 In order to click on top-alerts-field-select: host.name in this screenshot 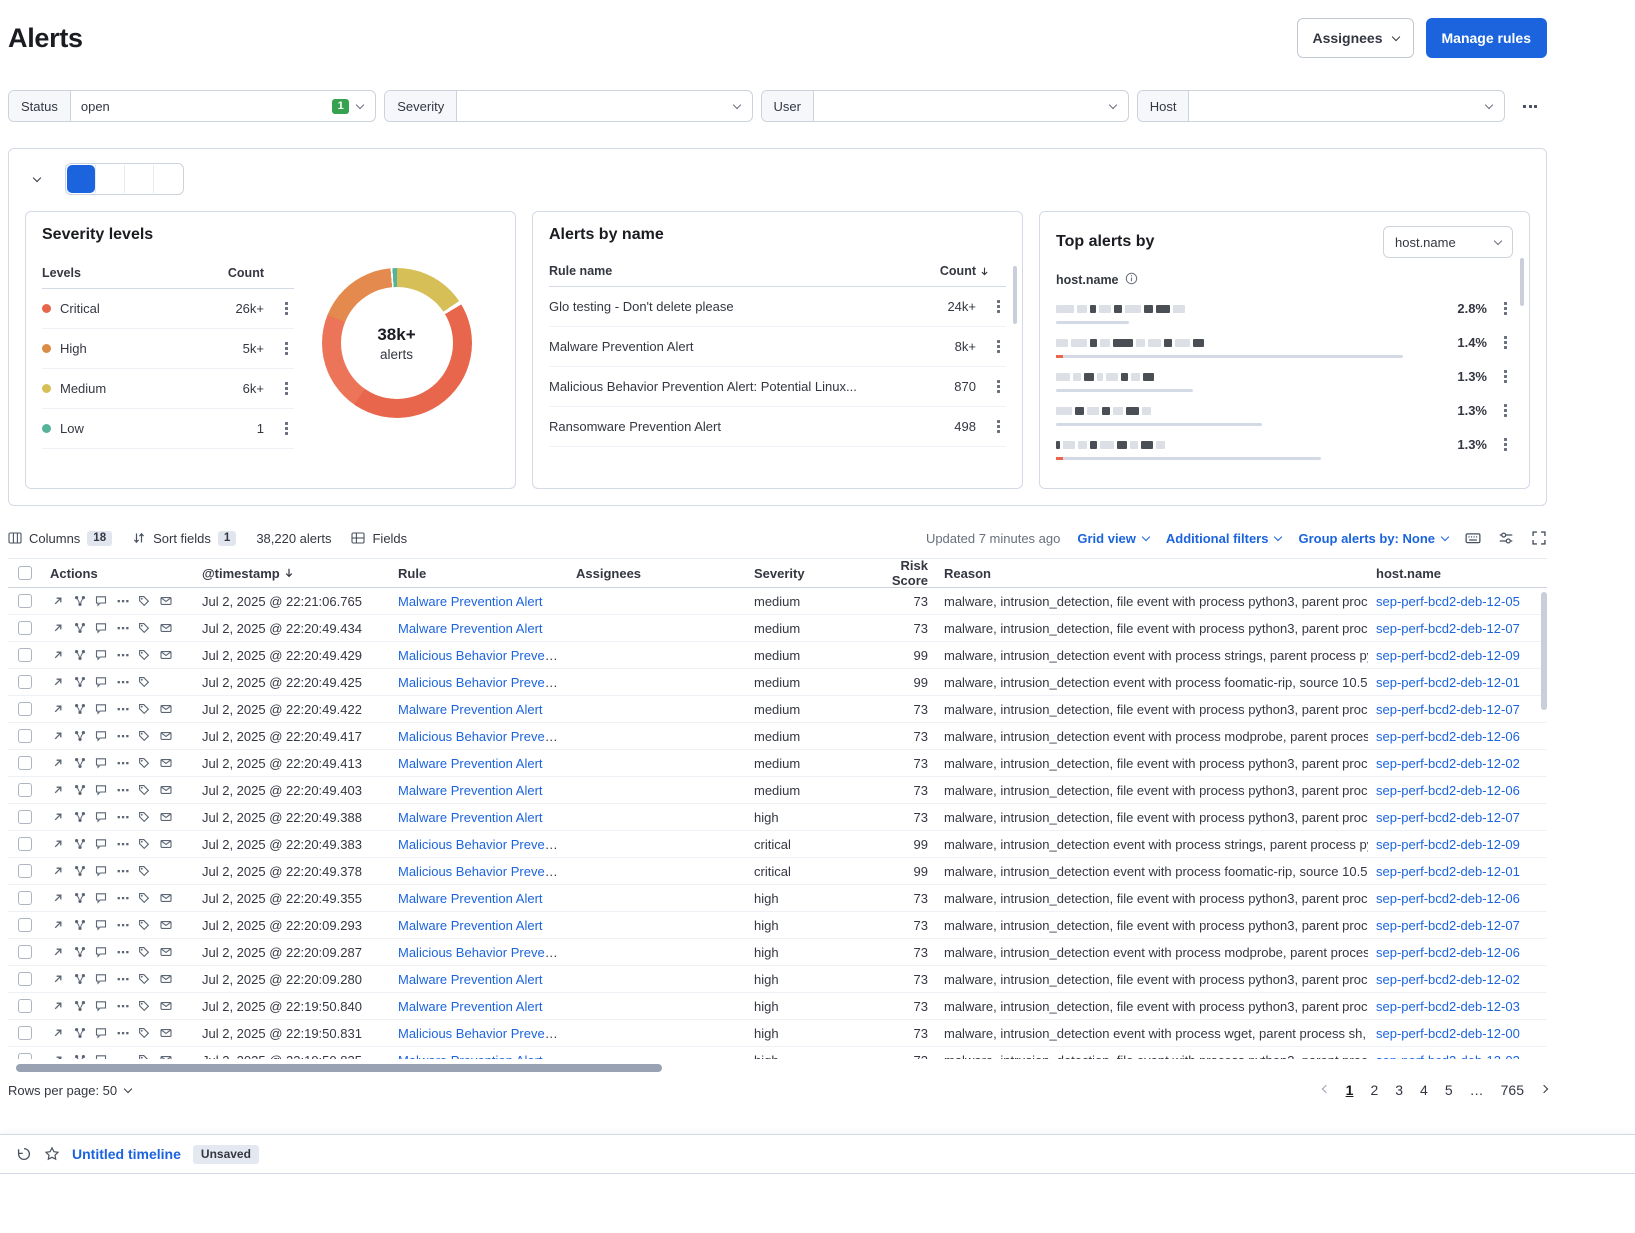, I will do `click(1448, 242)`.